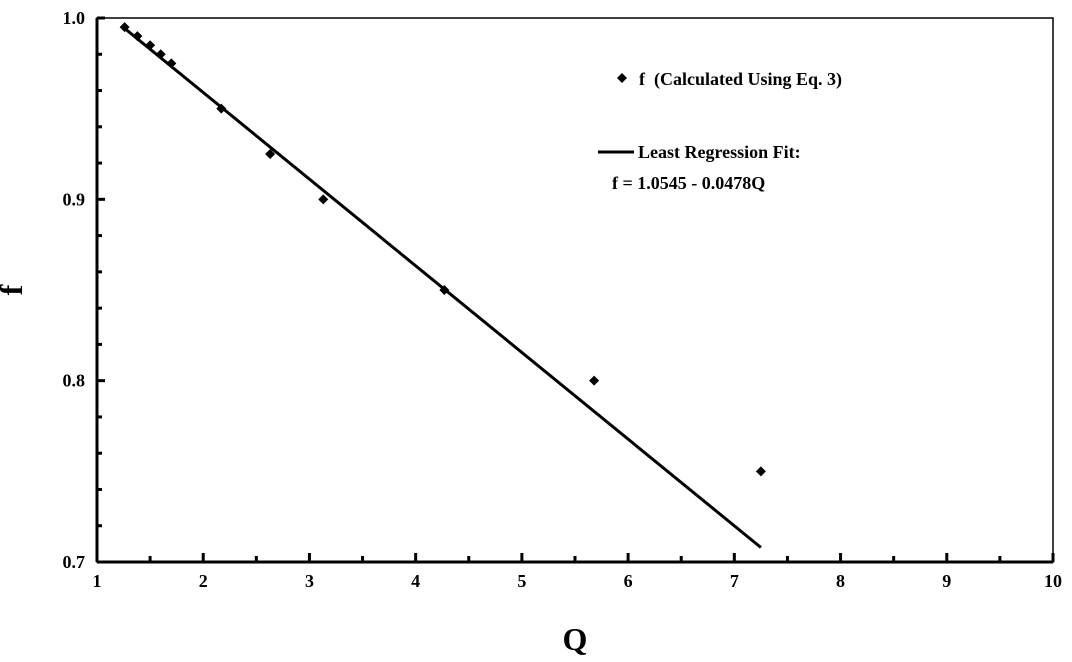  I want to click on legend-item-markers: f (Calculated Using Eq. 3), so click(729, 79).